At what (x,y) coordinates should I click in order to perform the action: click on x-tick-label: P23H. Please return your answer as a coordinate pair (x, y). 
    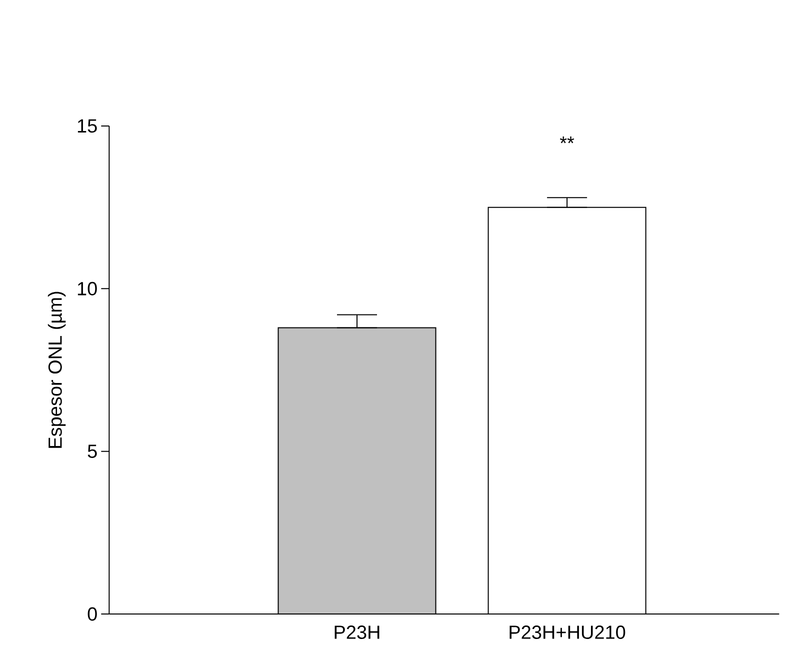
    Looking at the image, I should click on (357, 632).